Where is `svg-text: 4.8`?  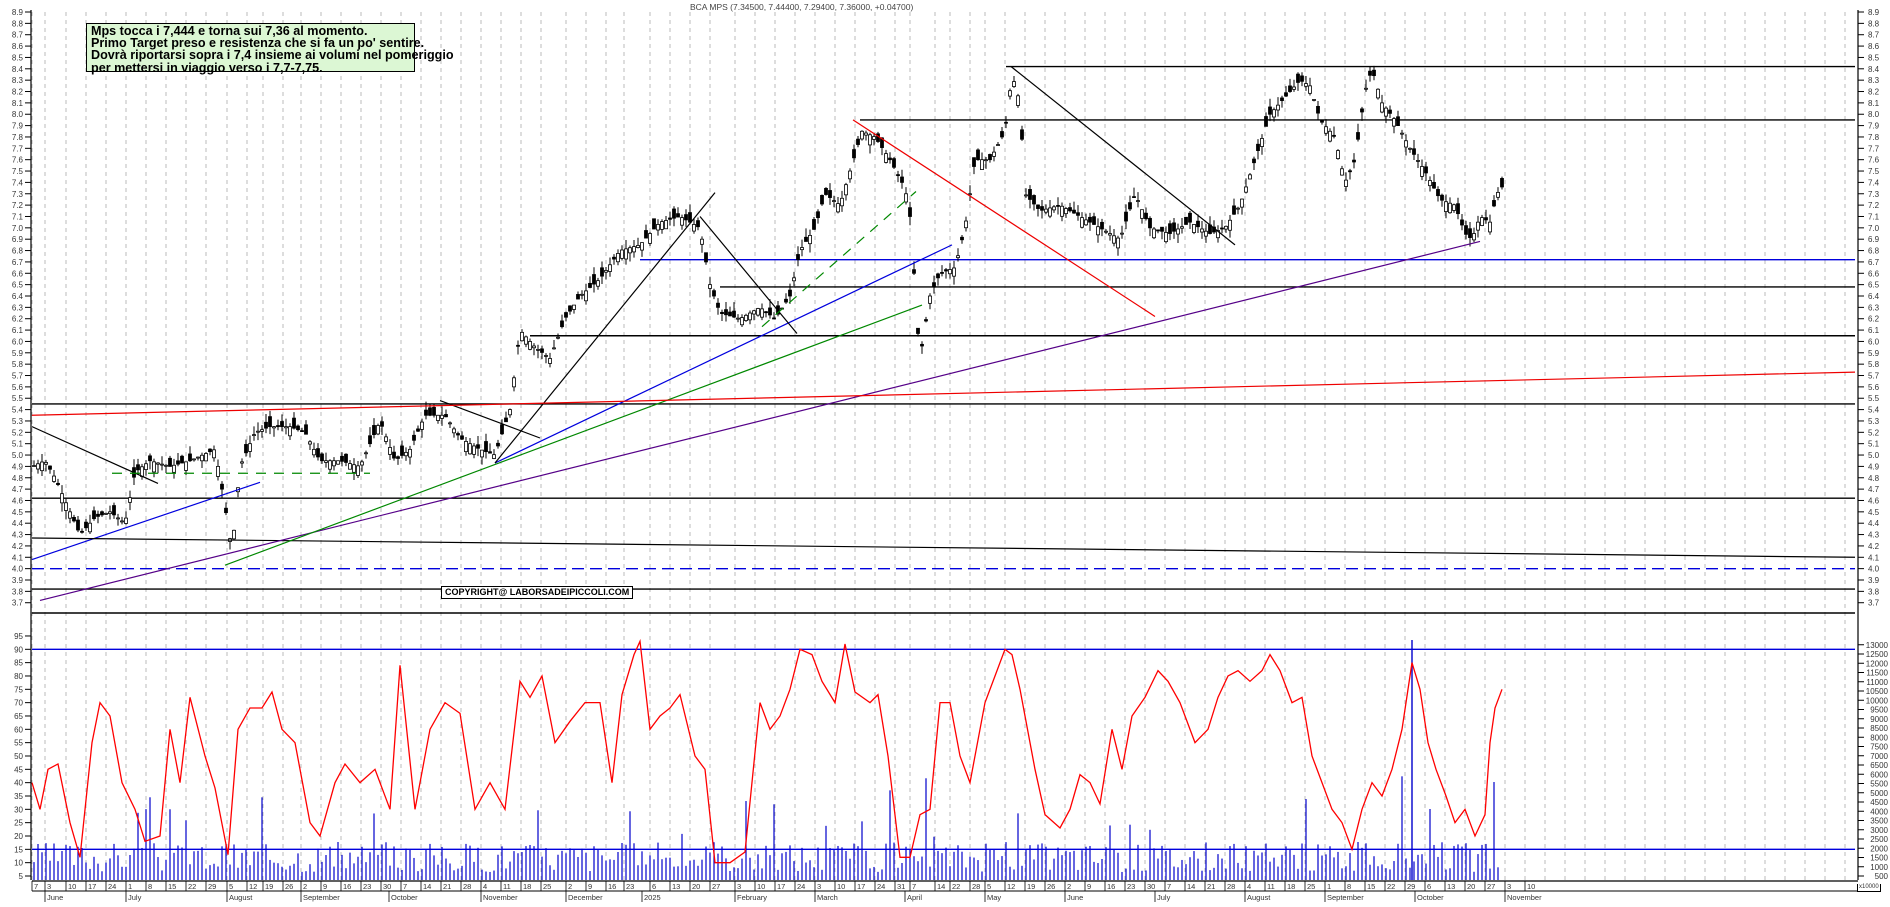
svg-text: 4.8 is located at coordinates (1874, 478).